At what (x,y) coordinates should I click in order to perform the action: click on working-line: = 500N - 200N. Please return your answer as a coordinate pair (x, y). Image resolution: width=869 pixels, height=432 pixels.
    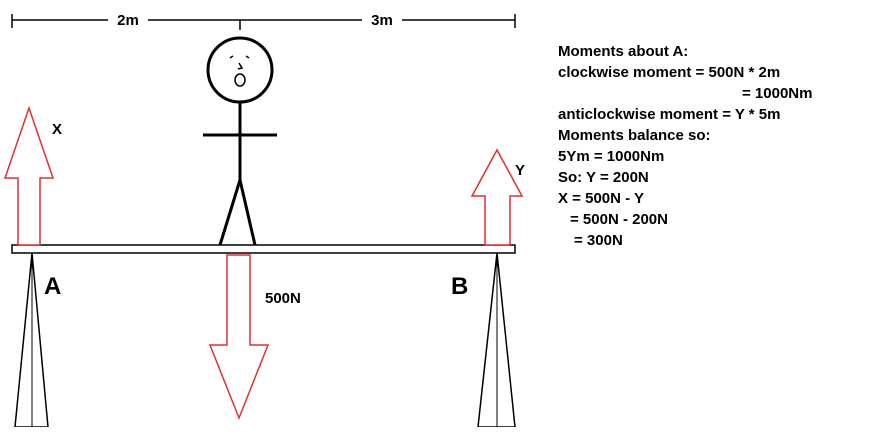
    Looking at the image, I should click on (619, 219).